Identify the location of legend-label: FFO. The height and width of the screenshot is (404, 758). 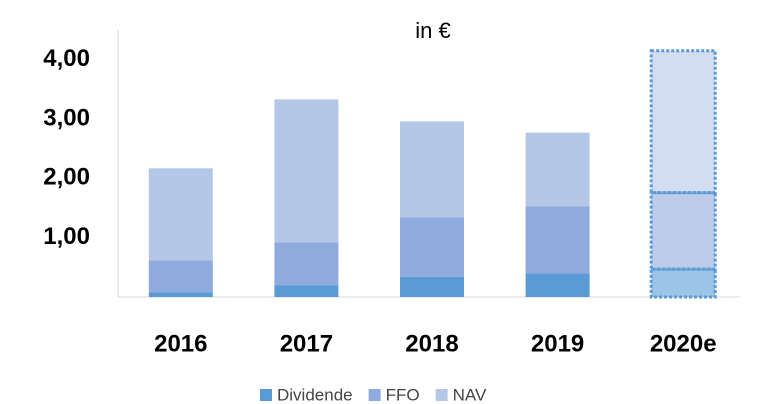
(403, 394).